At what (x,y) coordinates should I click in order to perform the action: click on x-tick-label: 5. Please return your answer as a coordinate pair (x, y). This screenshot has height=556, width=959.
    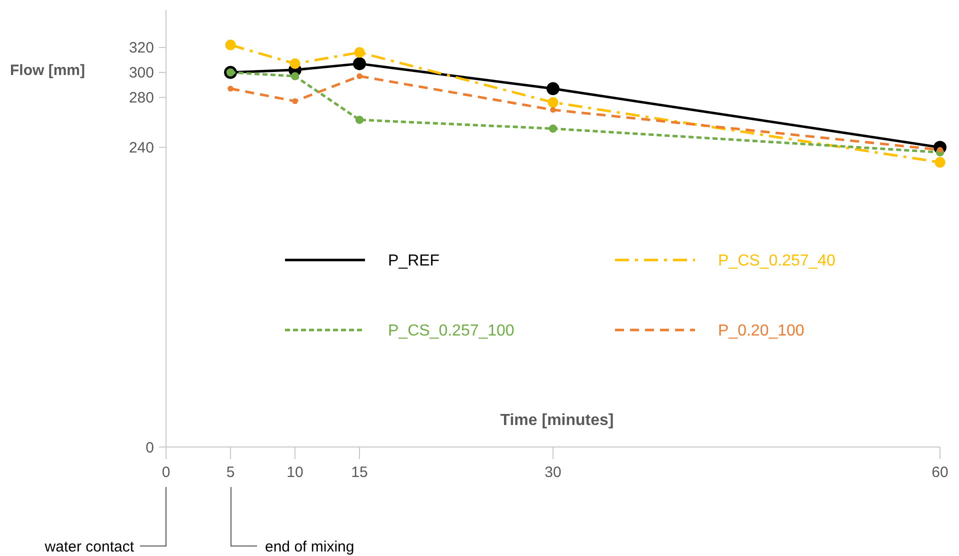
    Looking at the image, I should click on (230, 472).